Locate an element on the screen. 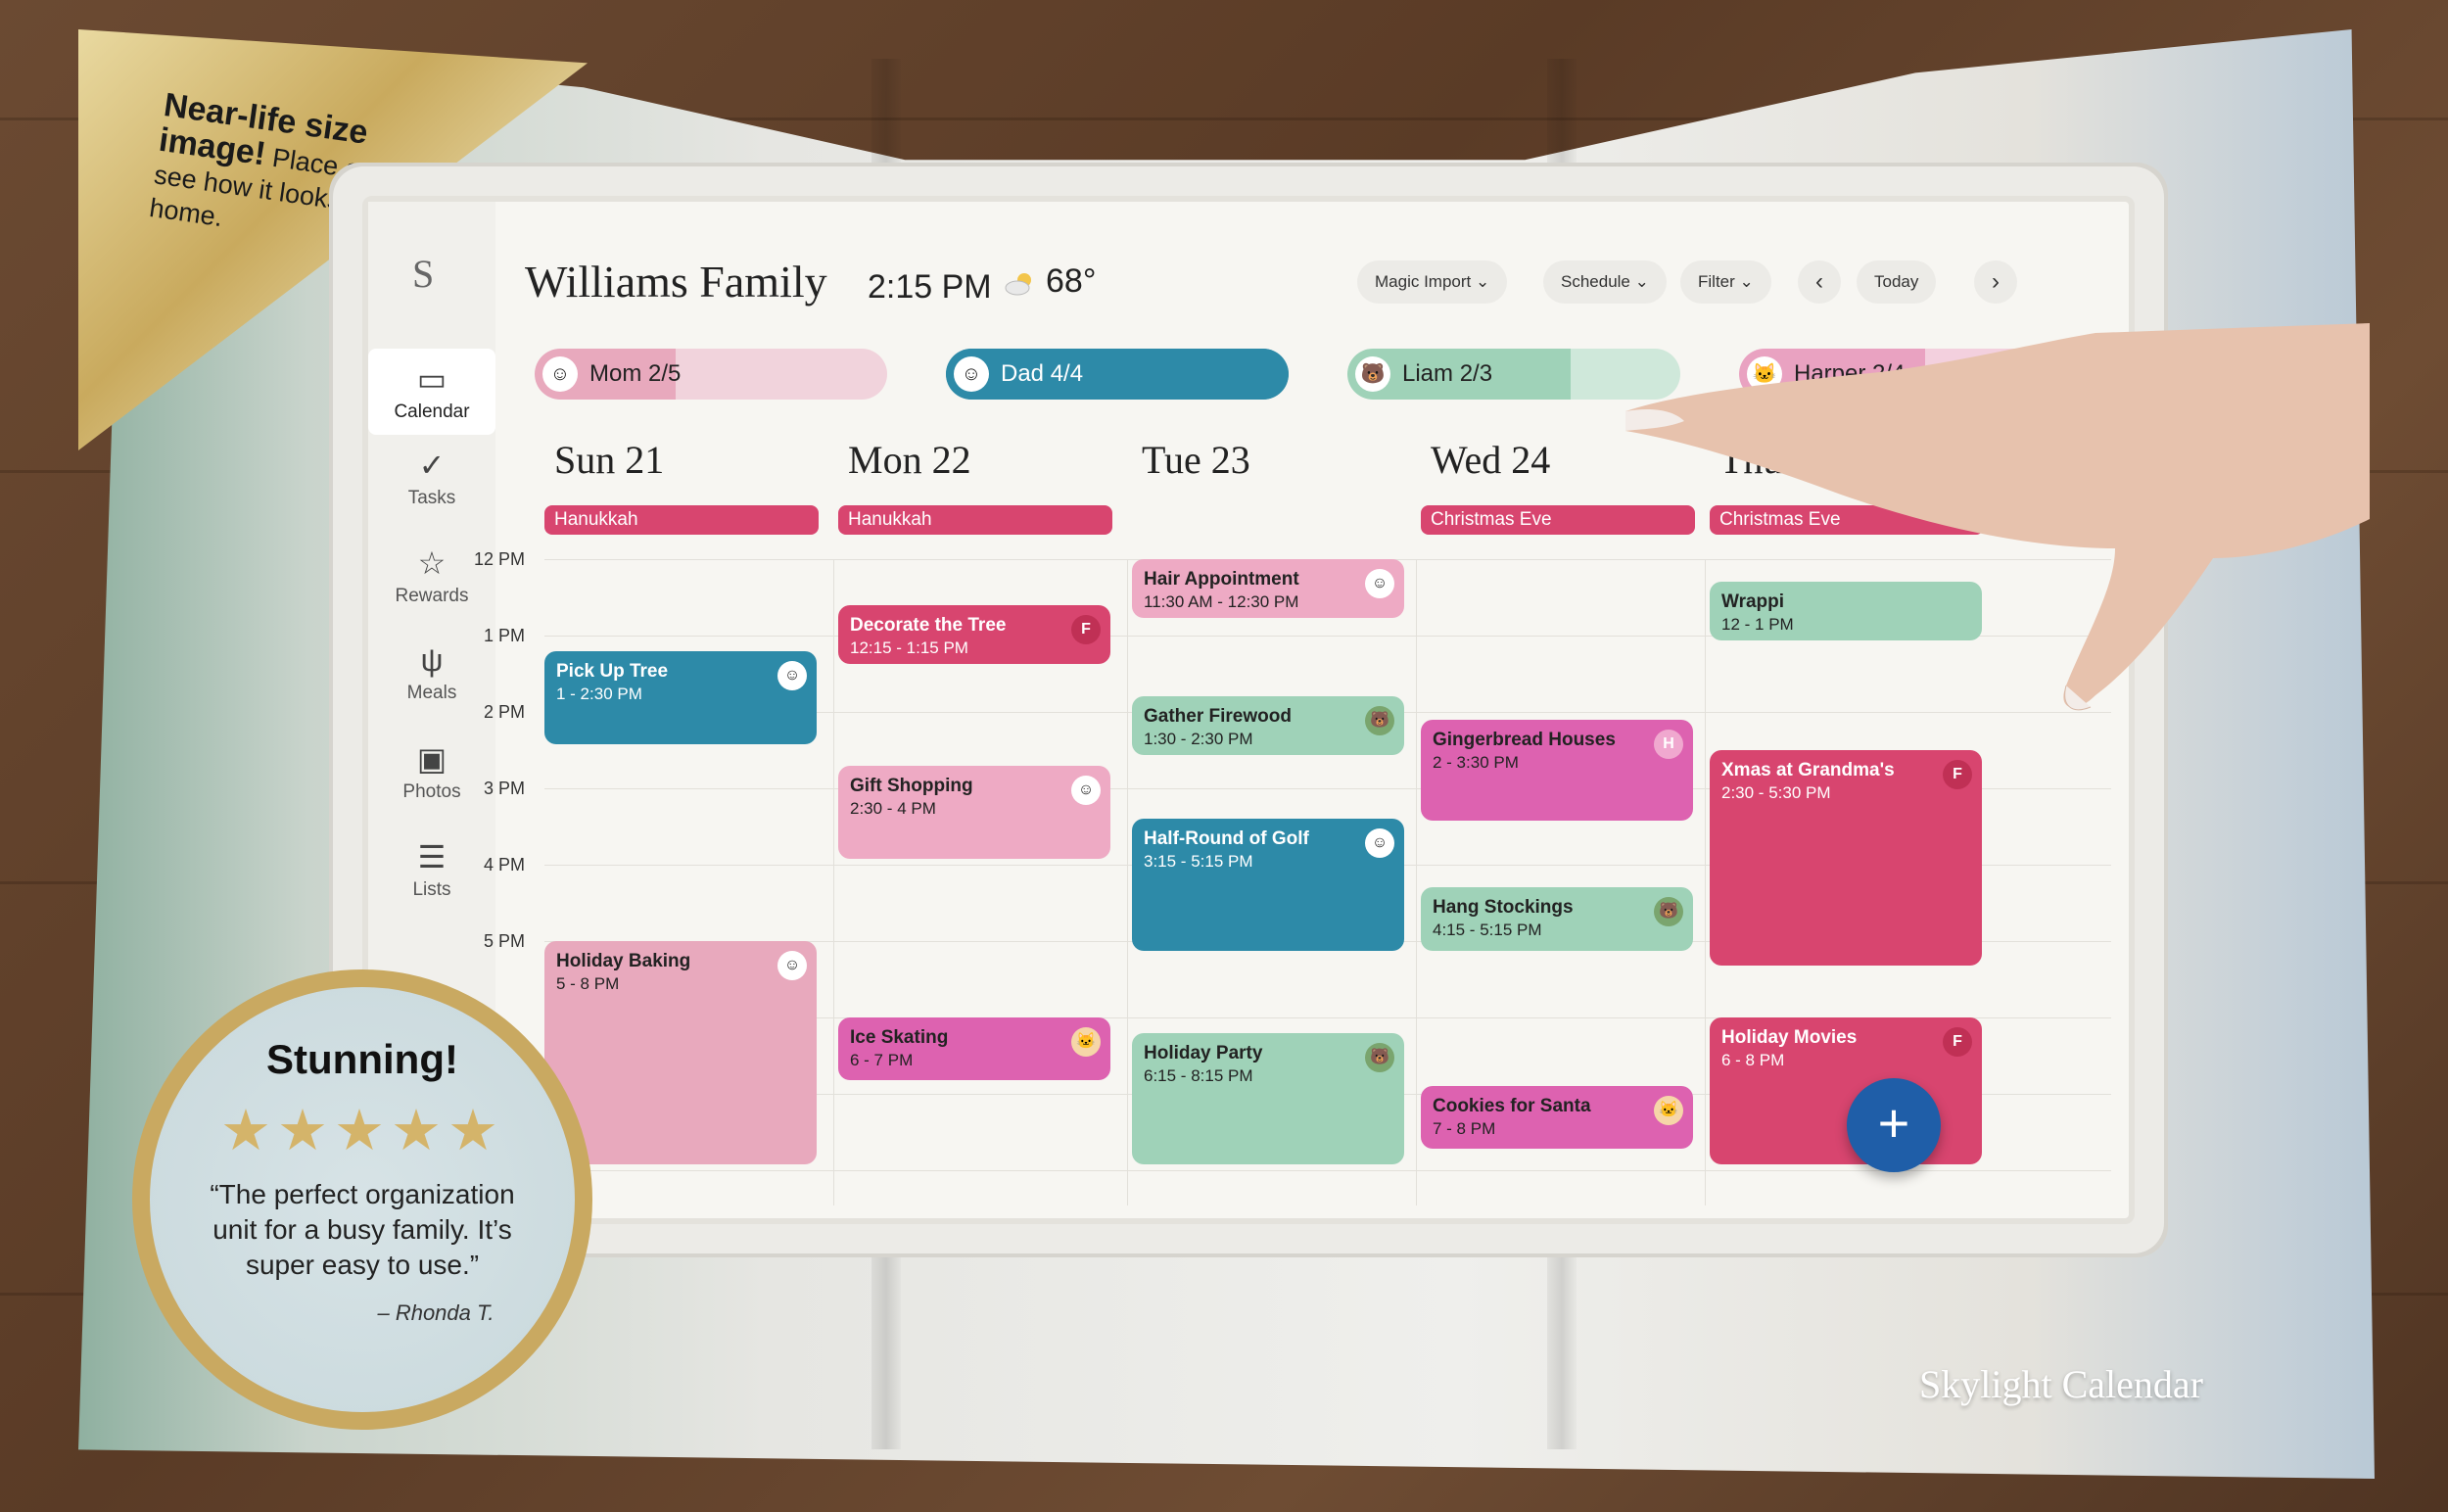  member-progress-dad: ☺ Dad 4/4 is located at coordinates (1117, 374).